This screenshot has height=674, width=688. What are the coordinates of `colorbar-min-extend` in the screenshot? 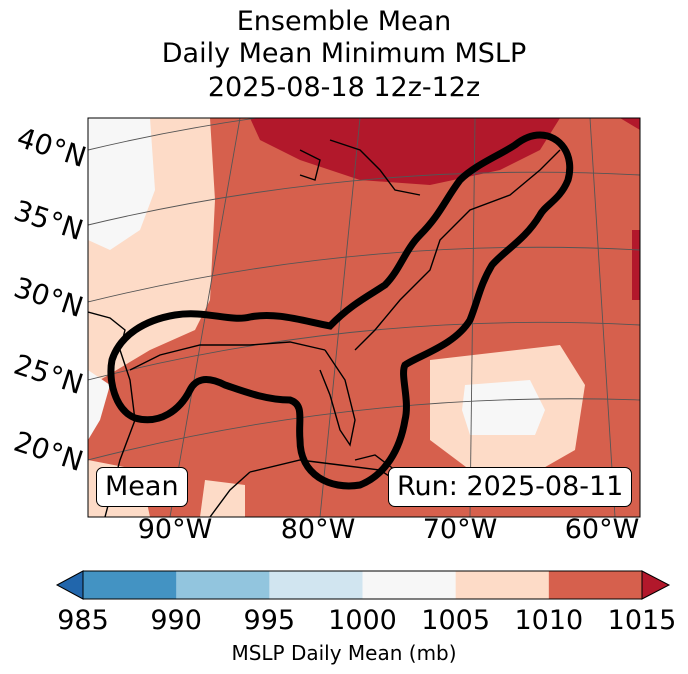 It's located at (70, 585).